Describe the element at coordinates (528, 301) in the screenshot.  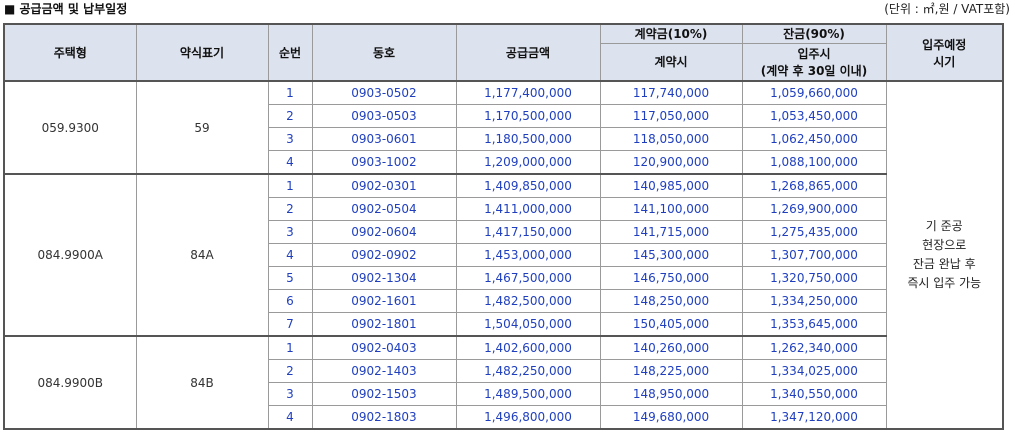
I see `cell-supply-price: 1,482,500,000` at that location.